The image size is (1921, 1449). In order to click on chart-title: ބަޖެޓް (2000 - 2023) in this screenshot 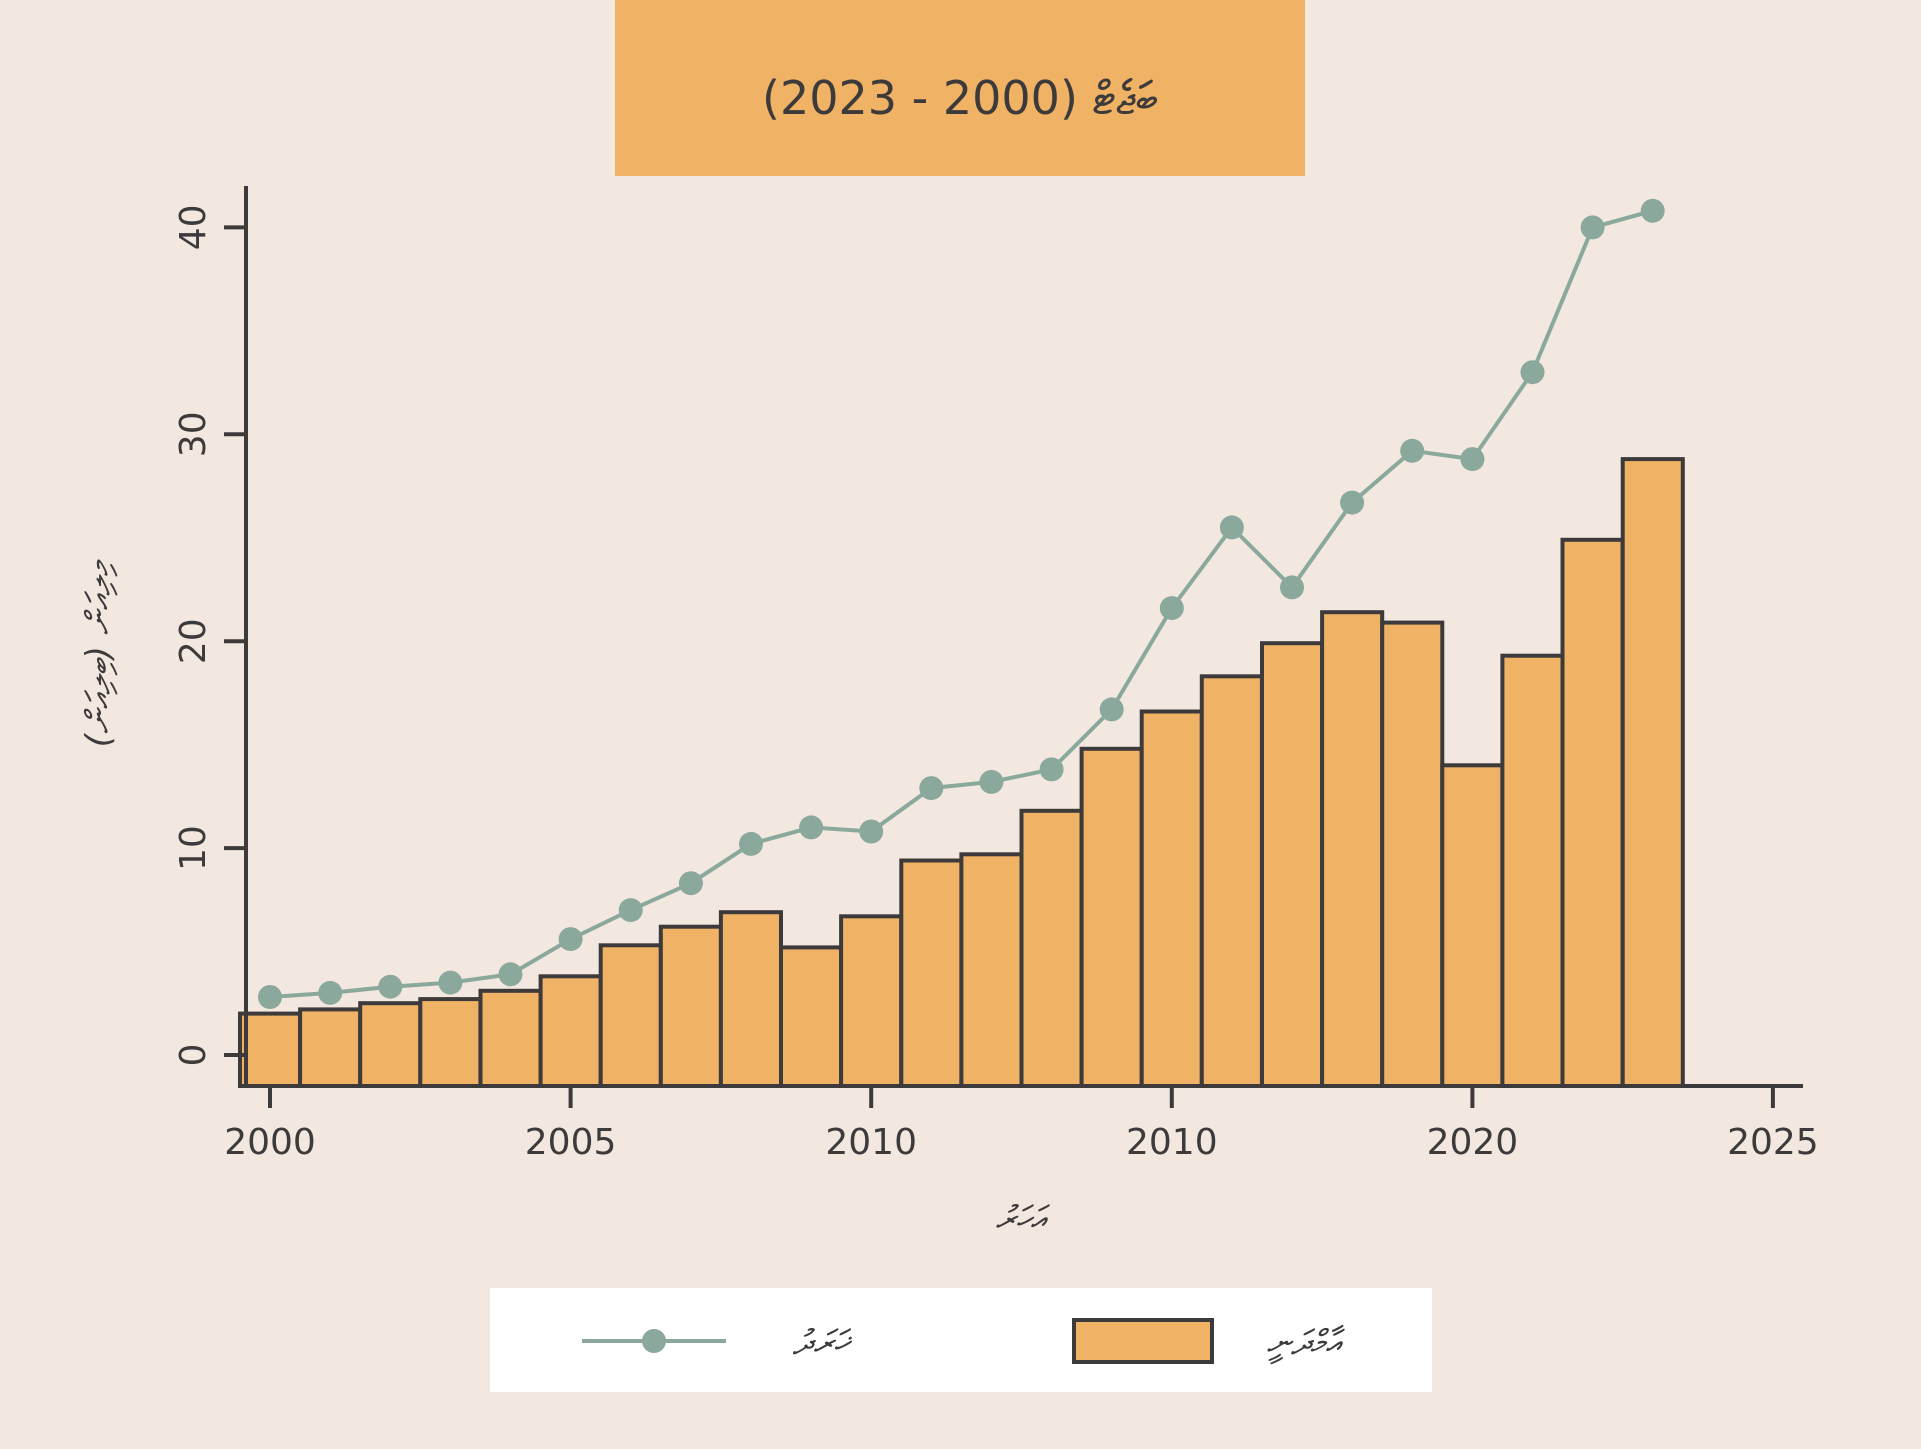, I will do `click(960, 98)`.